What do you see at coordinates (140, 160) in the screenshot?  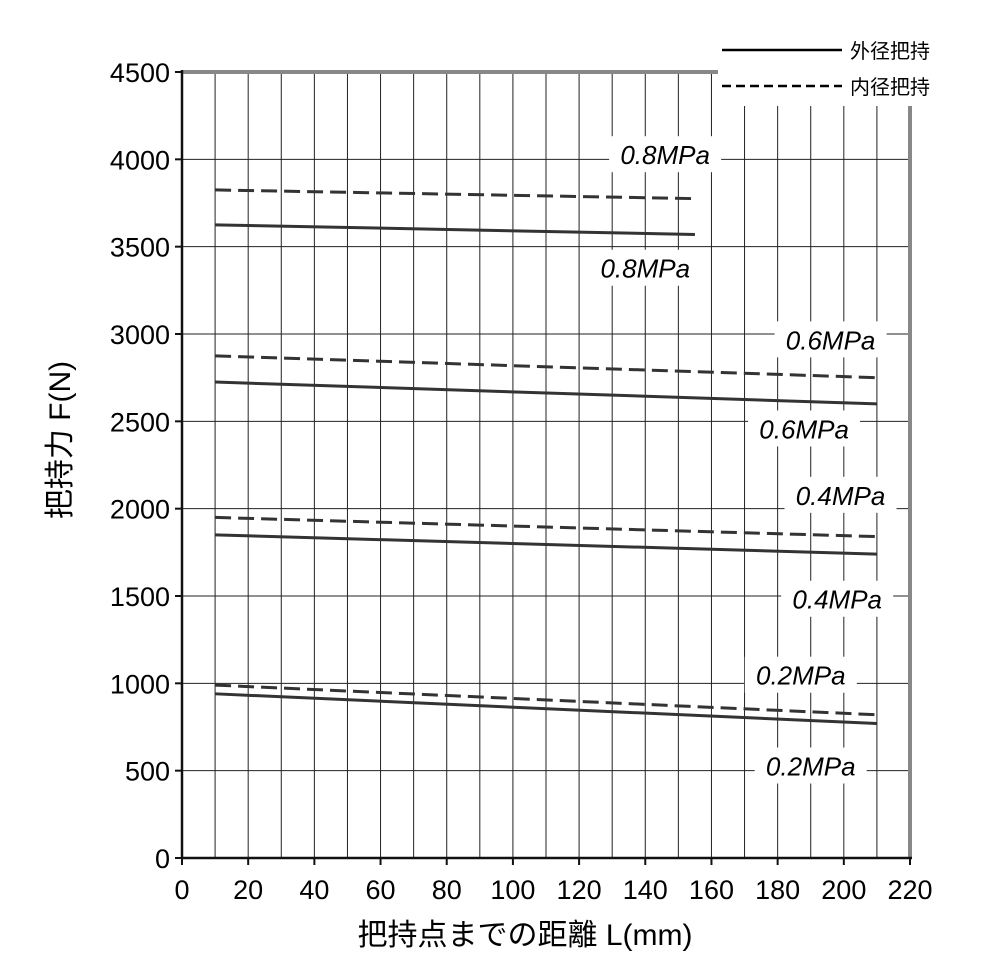 I see `y-tick-label: 4000` at bounding box center [140, 160].